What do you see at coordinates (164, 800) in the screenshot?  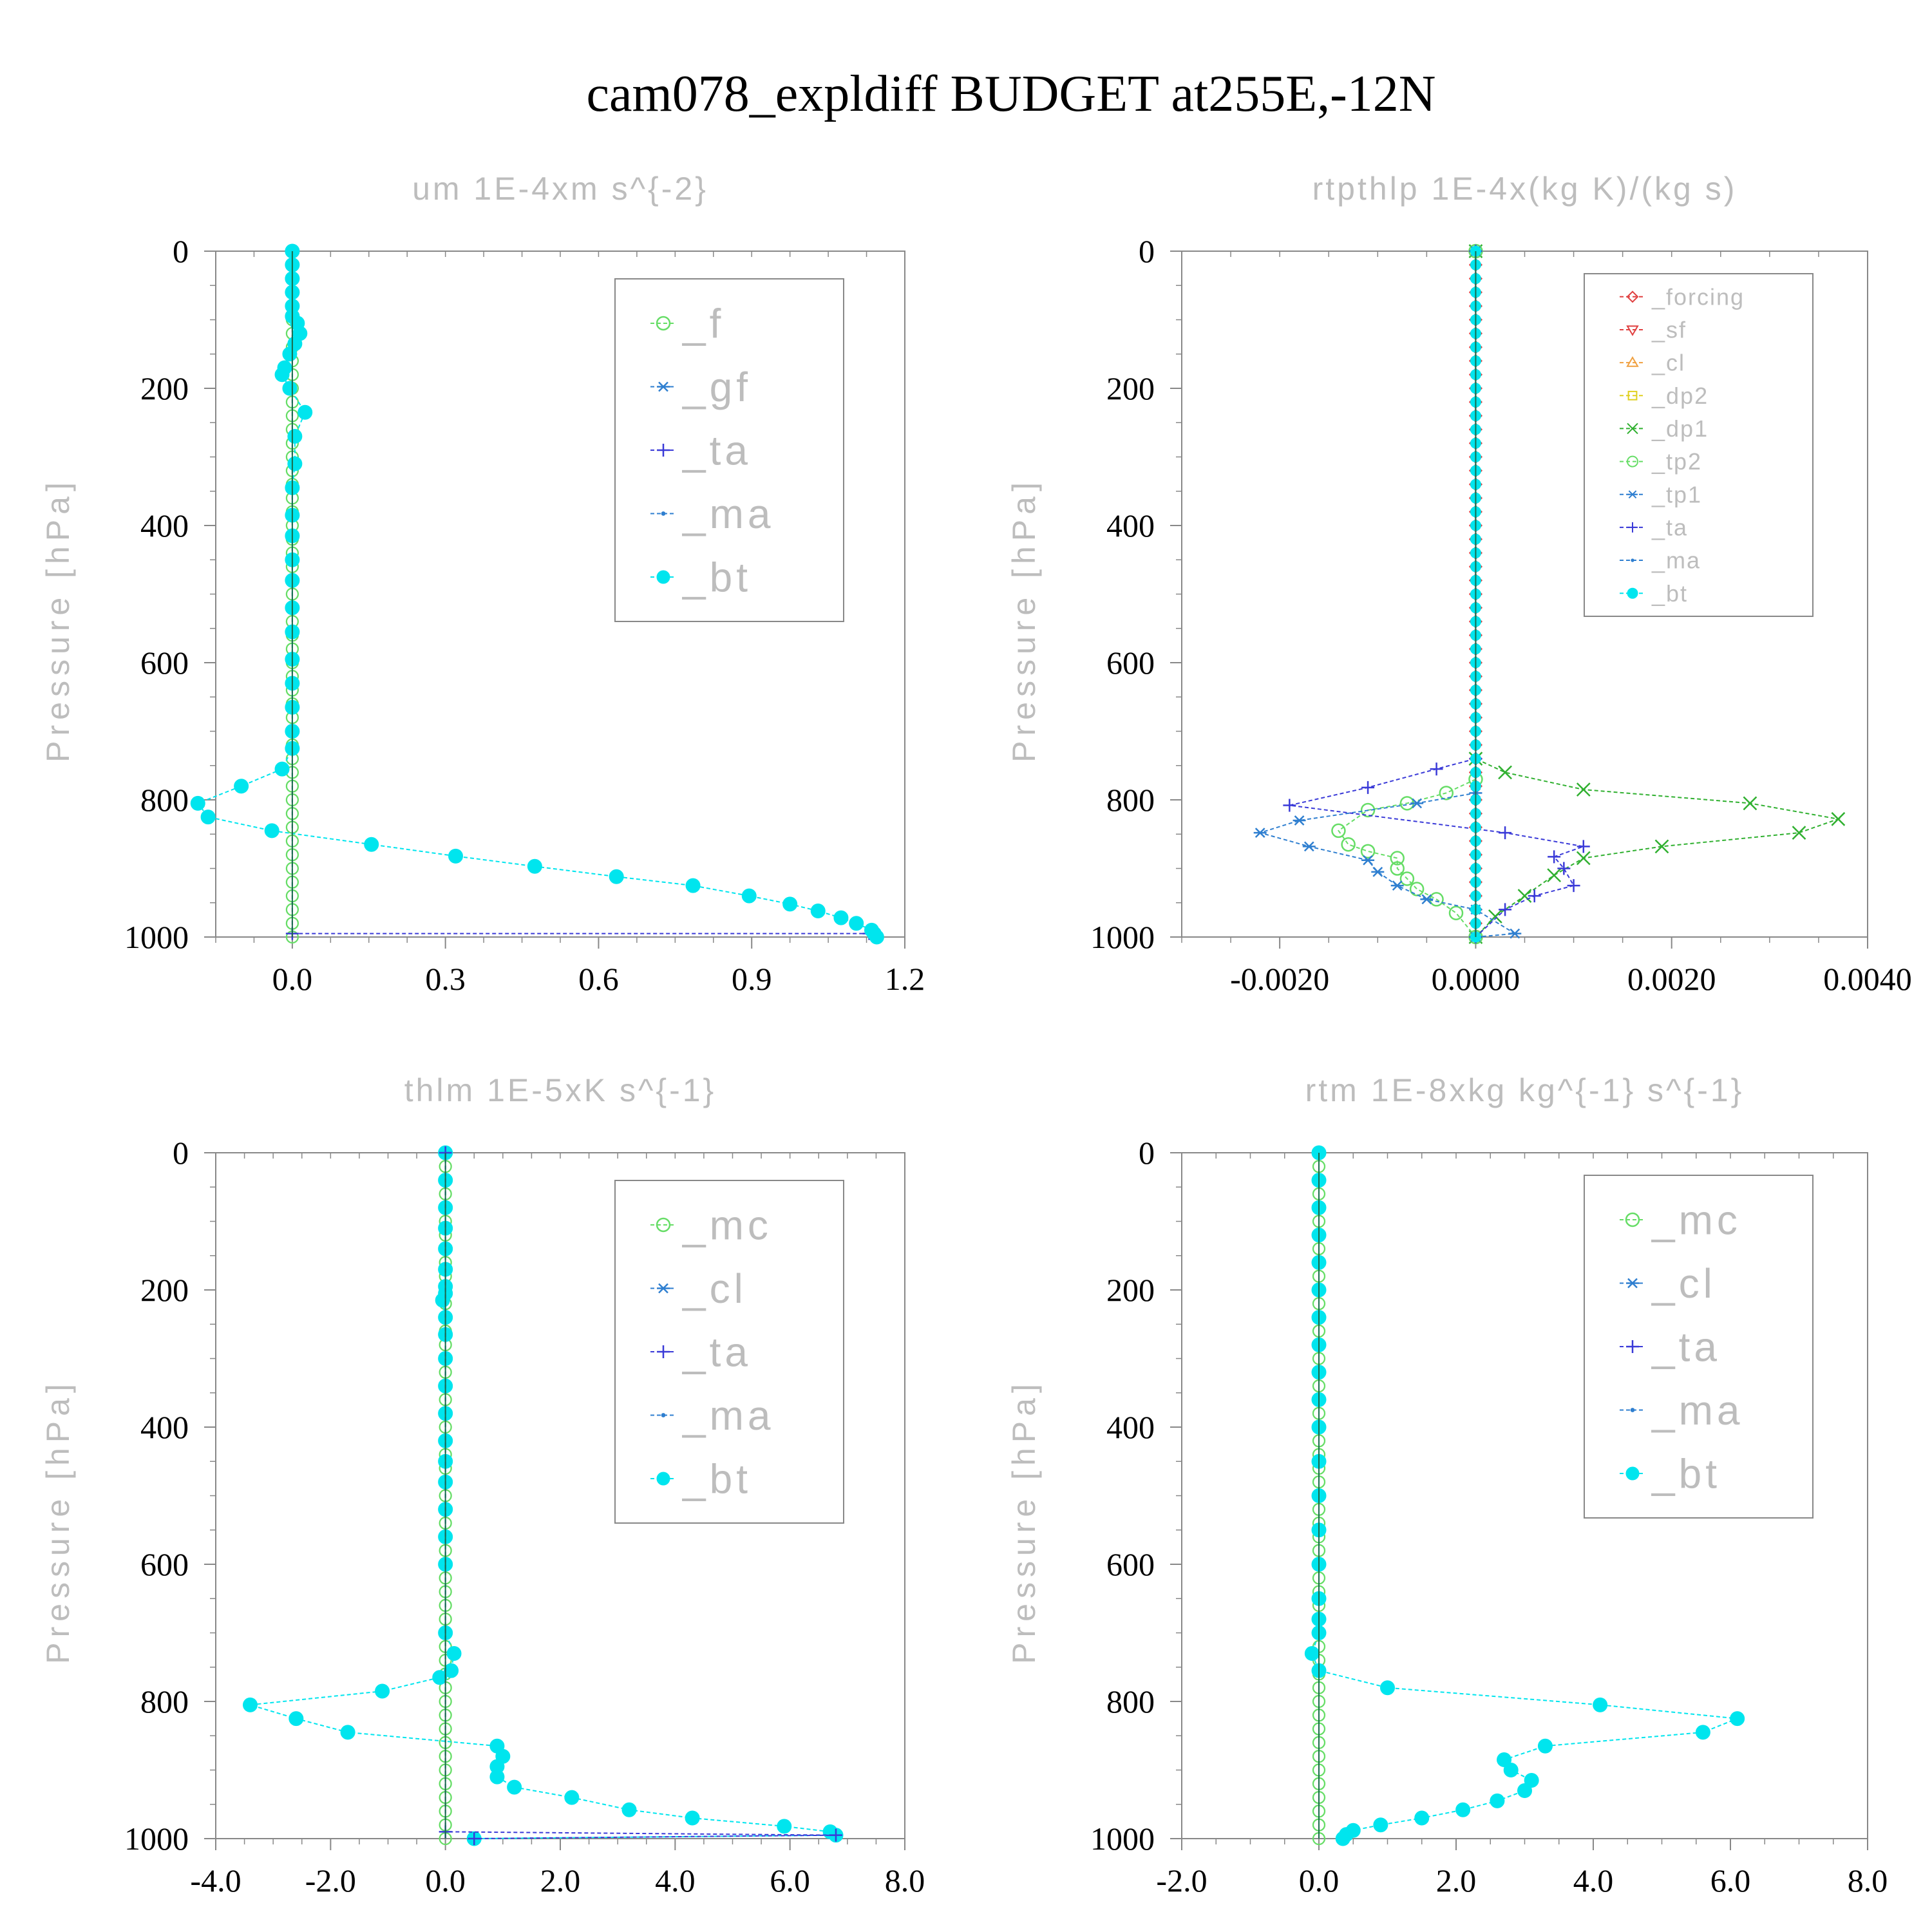 I see `y-tick-label: 800` at bounding box center [164, 800].